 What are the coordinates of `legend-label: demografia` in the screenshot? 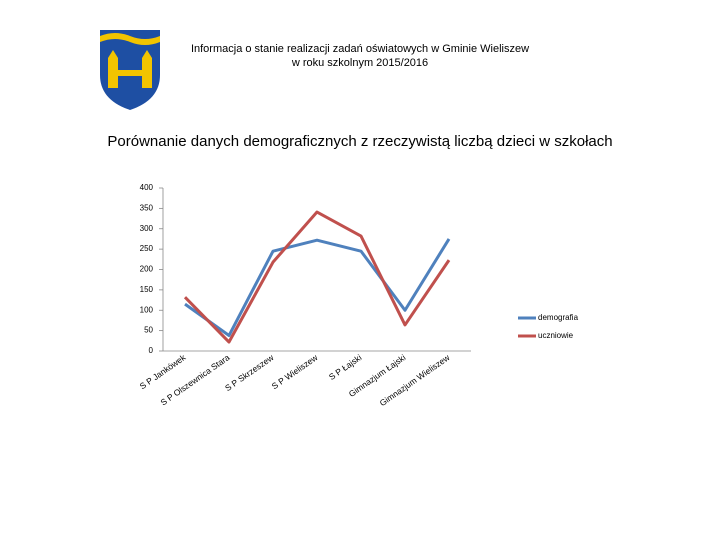 It's located at (558, 317).